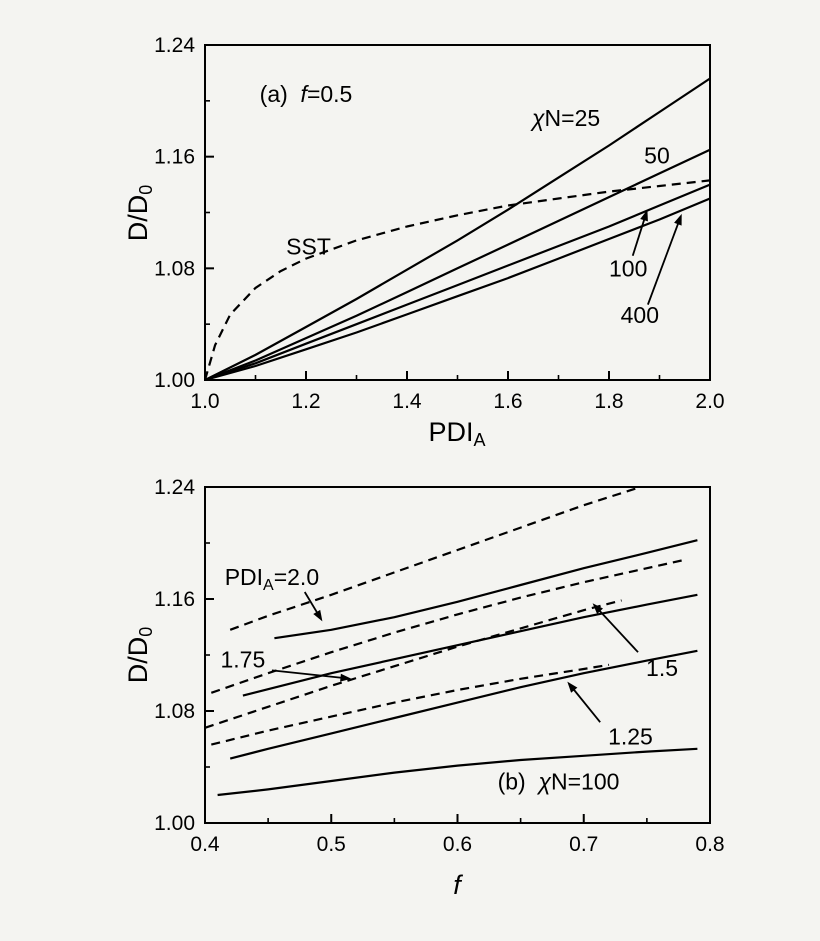 Image resolution: width=820 pixels, height=941 pixels. Describe the element at coordinates (204, 401) in the screenshot. I see `panel-a-xtick-label: 1.0` at that location.